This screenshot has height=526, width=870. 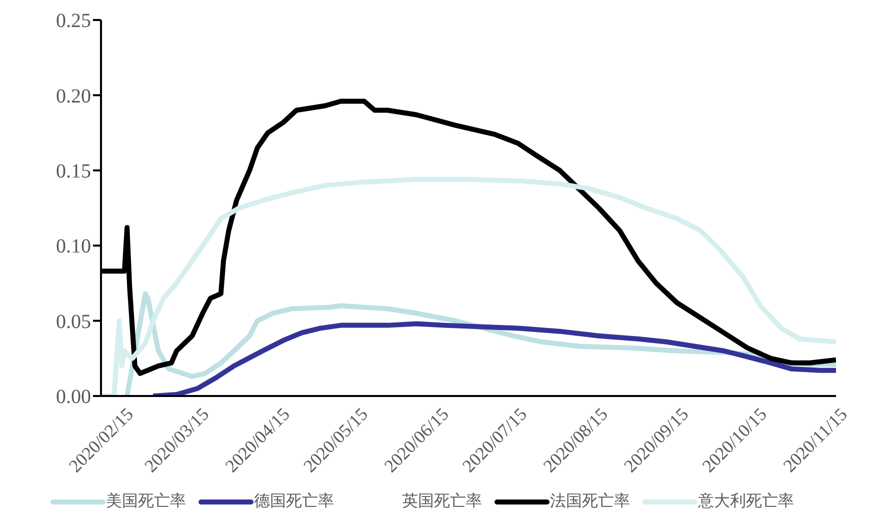 What do you see at coordinates (73, 247) in the screenshot?
I see `y-tick-label: 0.10` at bounding box center [73, 247].